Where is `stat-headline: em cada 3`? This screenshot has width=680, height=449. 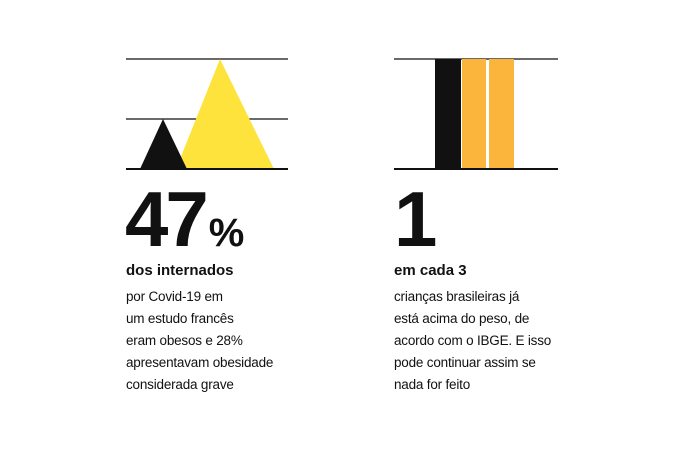
stat-headline: em cada 3 is located at coordinates (430, 270).